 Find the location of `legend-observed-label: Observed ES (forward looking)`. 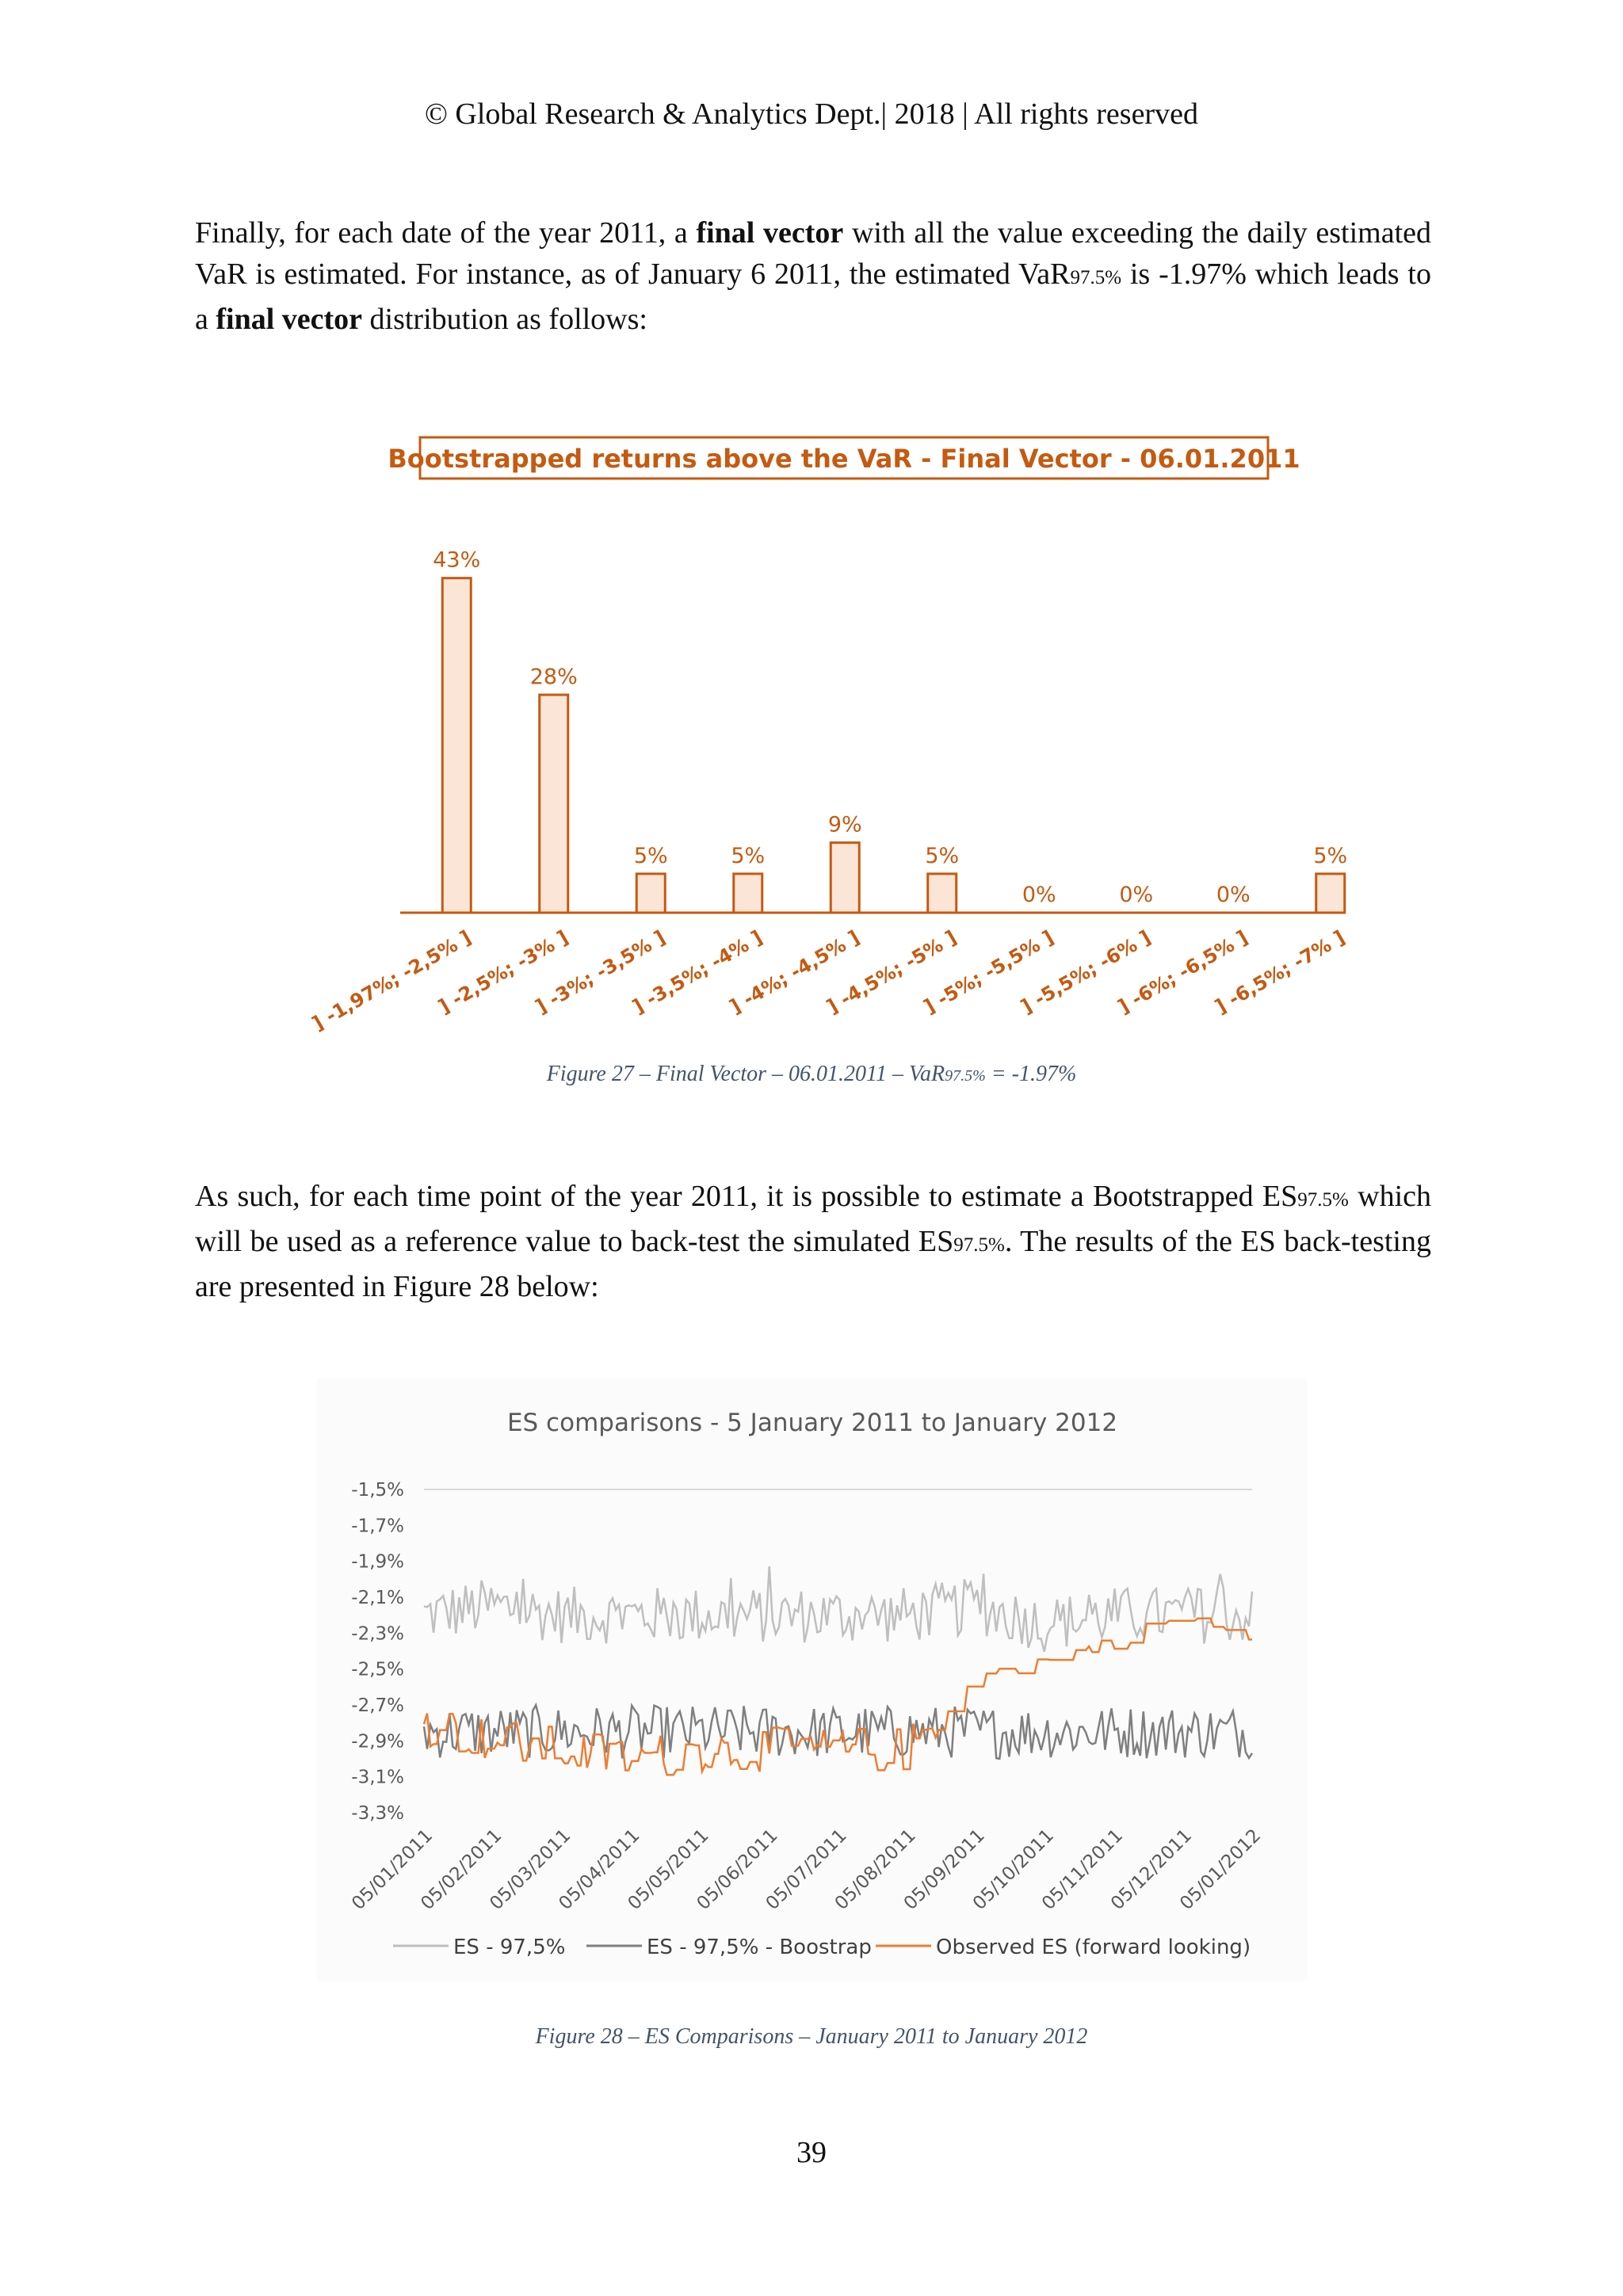

legend-observed-label: Observed ES (forward looking) is located at coordinates (1093, 1947).